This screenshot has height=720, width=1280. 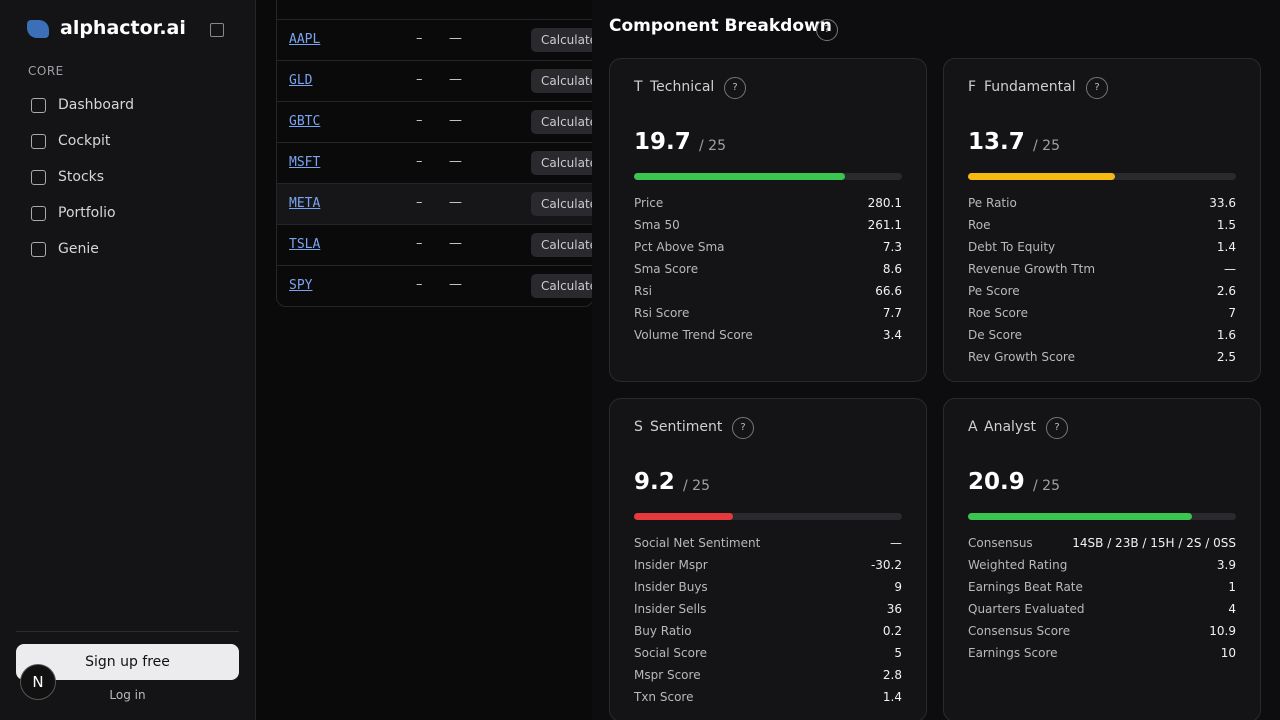 I want to click on metric-value: 3.9, so click(x=1226, y=565).